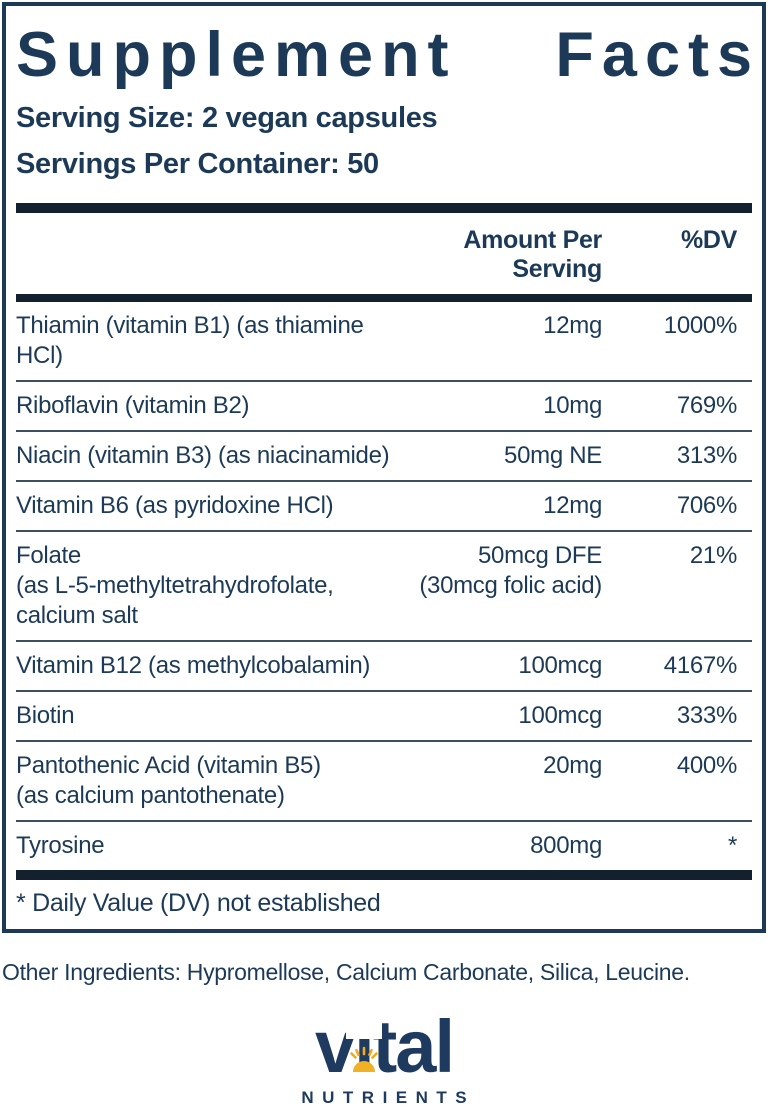  Describe the element at coordinates (706, 505) in the screenshot. I see `nutrient-dv: 706%` at that location.